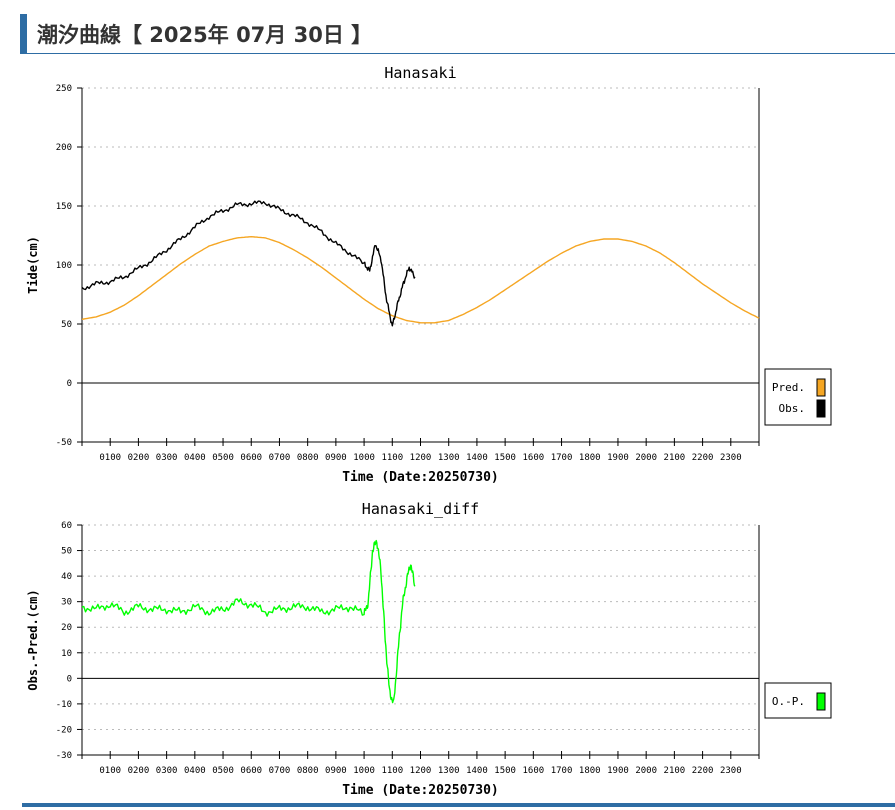  What do you see at coordinates (33, 639) in the screenshot?
I see `y-axis-label: Obs.-Pred.(cm)` at bounding box center [33, 639].